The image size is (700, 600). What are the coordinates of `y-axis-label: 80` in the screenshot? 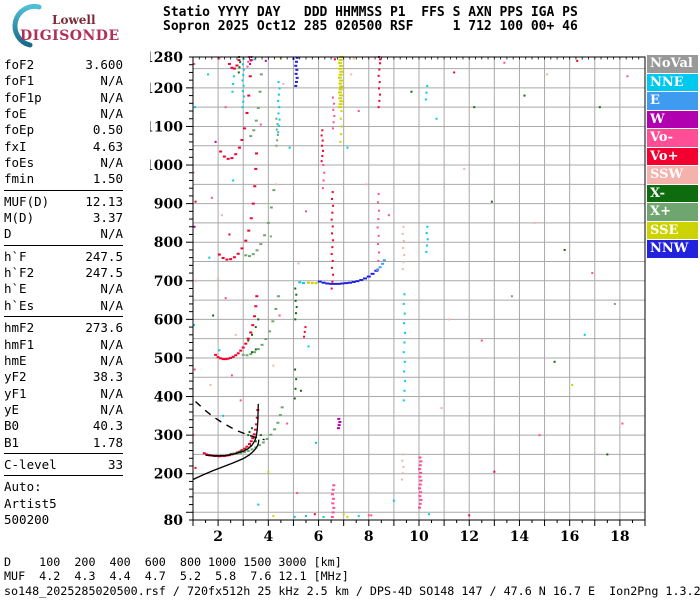 It's located at (174, 521).